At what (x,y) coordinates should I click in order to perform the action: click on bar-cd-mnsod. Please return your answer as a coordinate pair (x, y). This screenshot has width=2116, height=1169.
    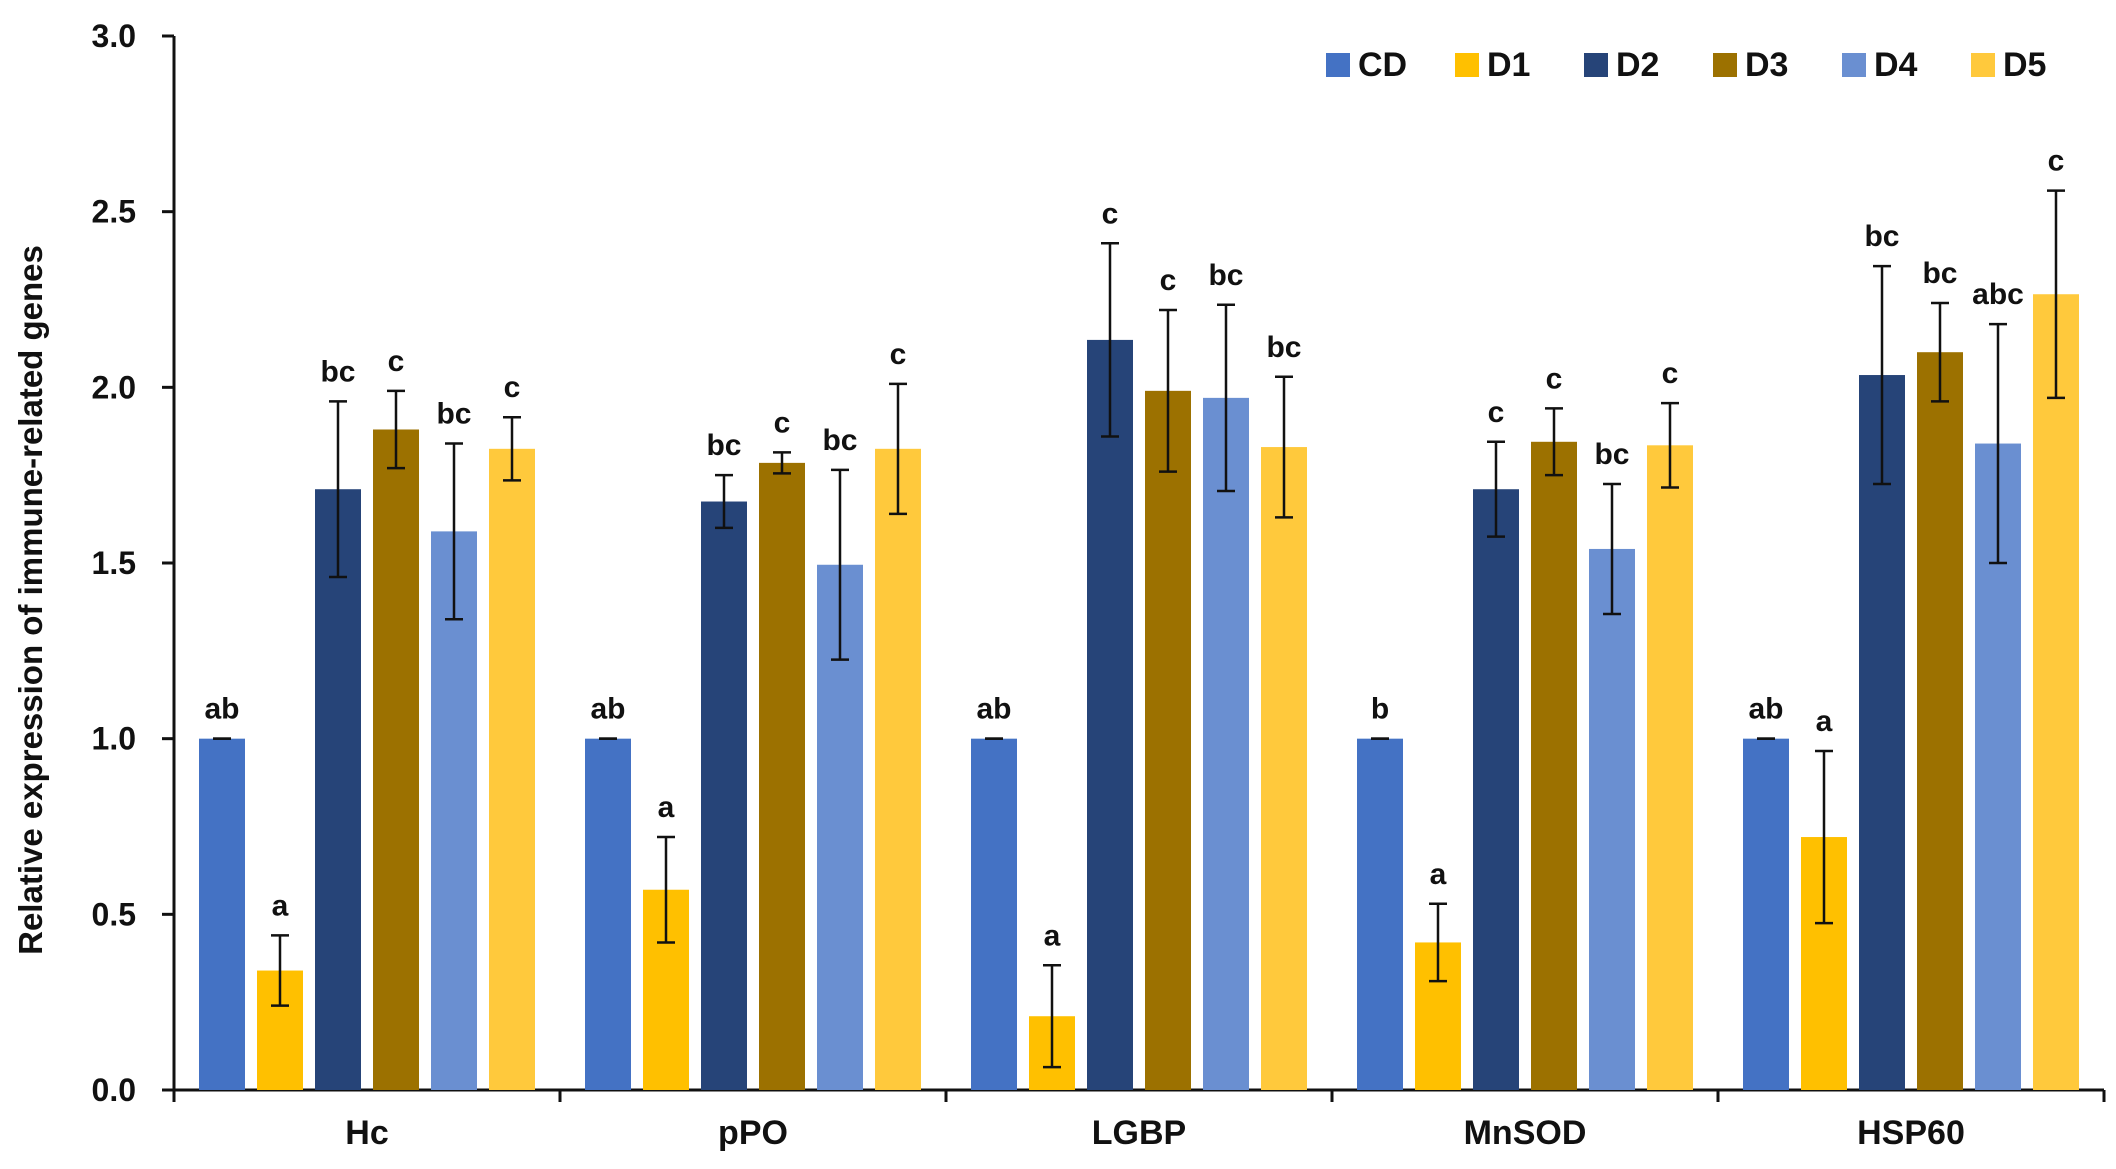
    Looking at the image, I should click on (1380, 914).